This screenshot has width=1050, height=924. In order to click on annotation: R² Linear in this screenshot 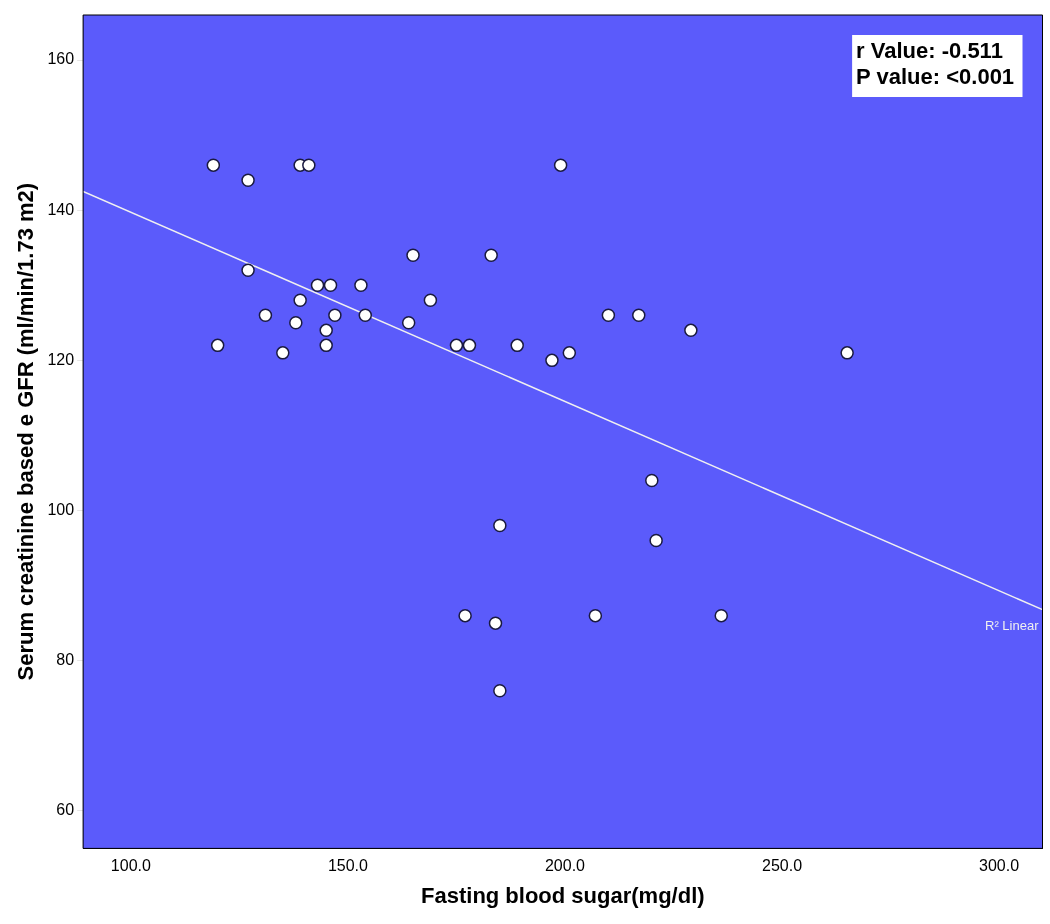, I will do `click(1012, 625)`.